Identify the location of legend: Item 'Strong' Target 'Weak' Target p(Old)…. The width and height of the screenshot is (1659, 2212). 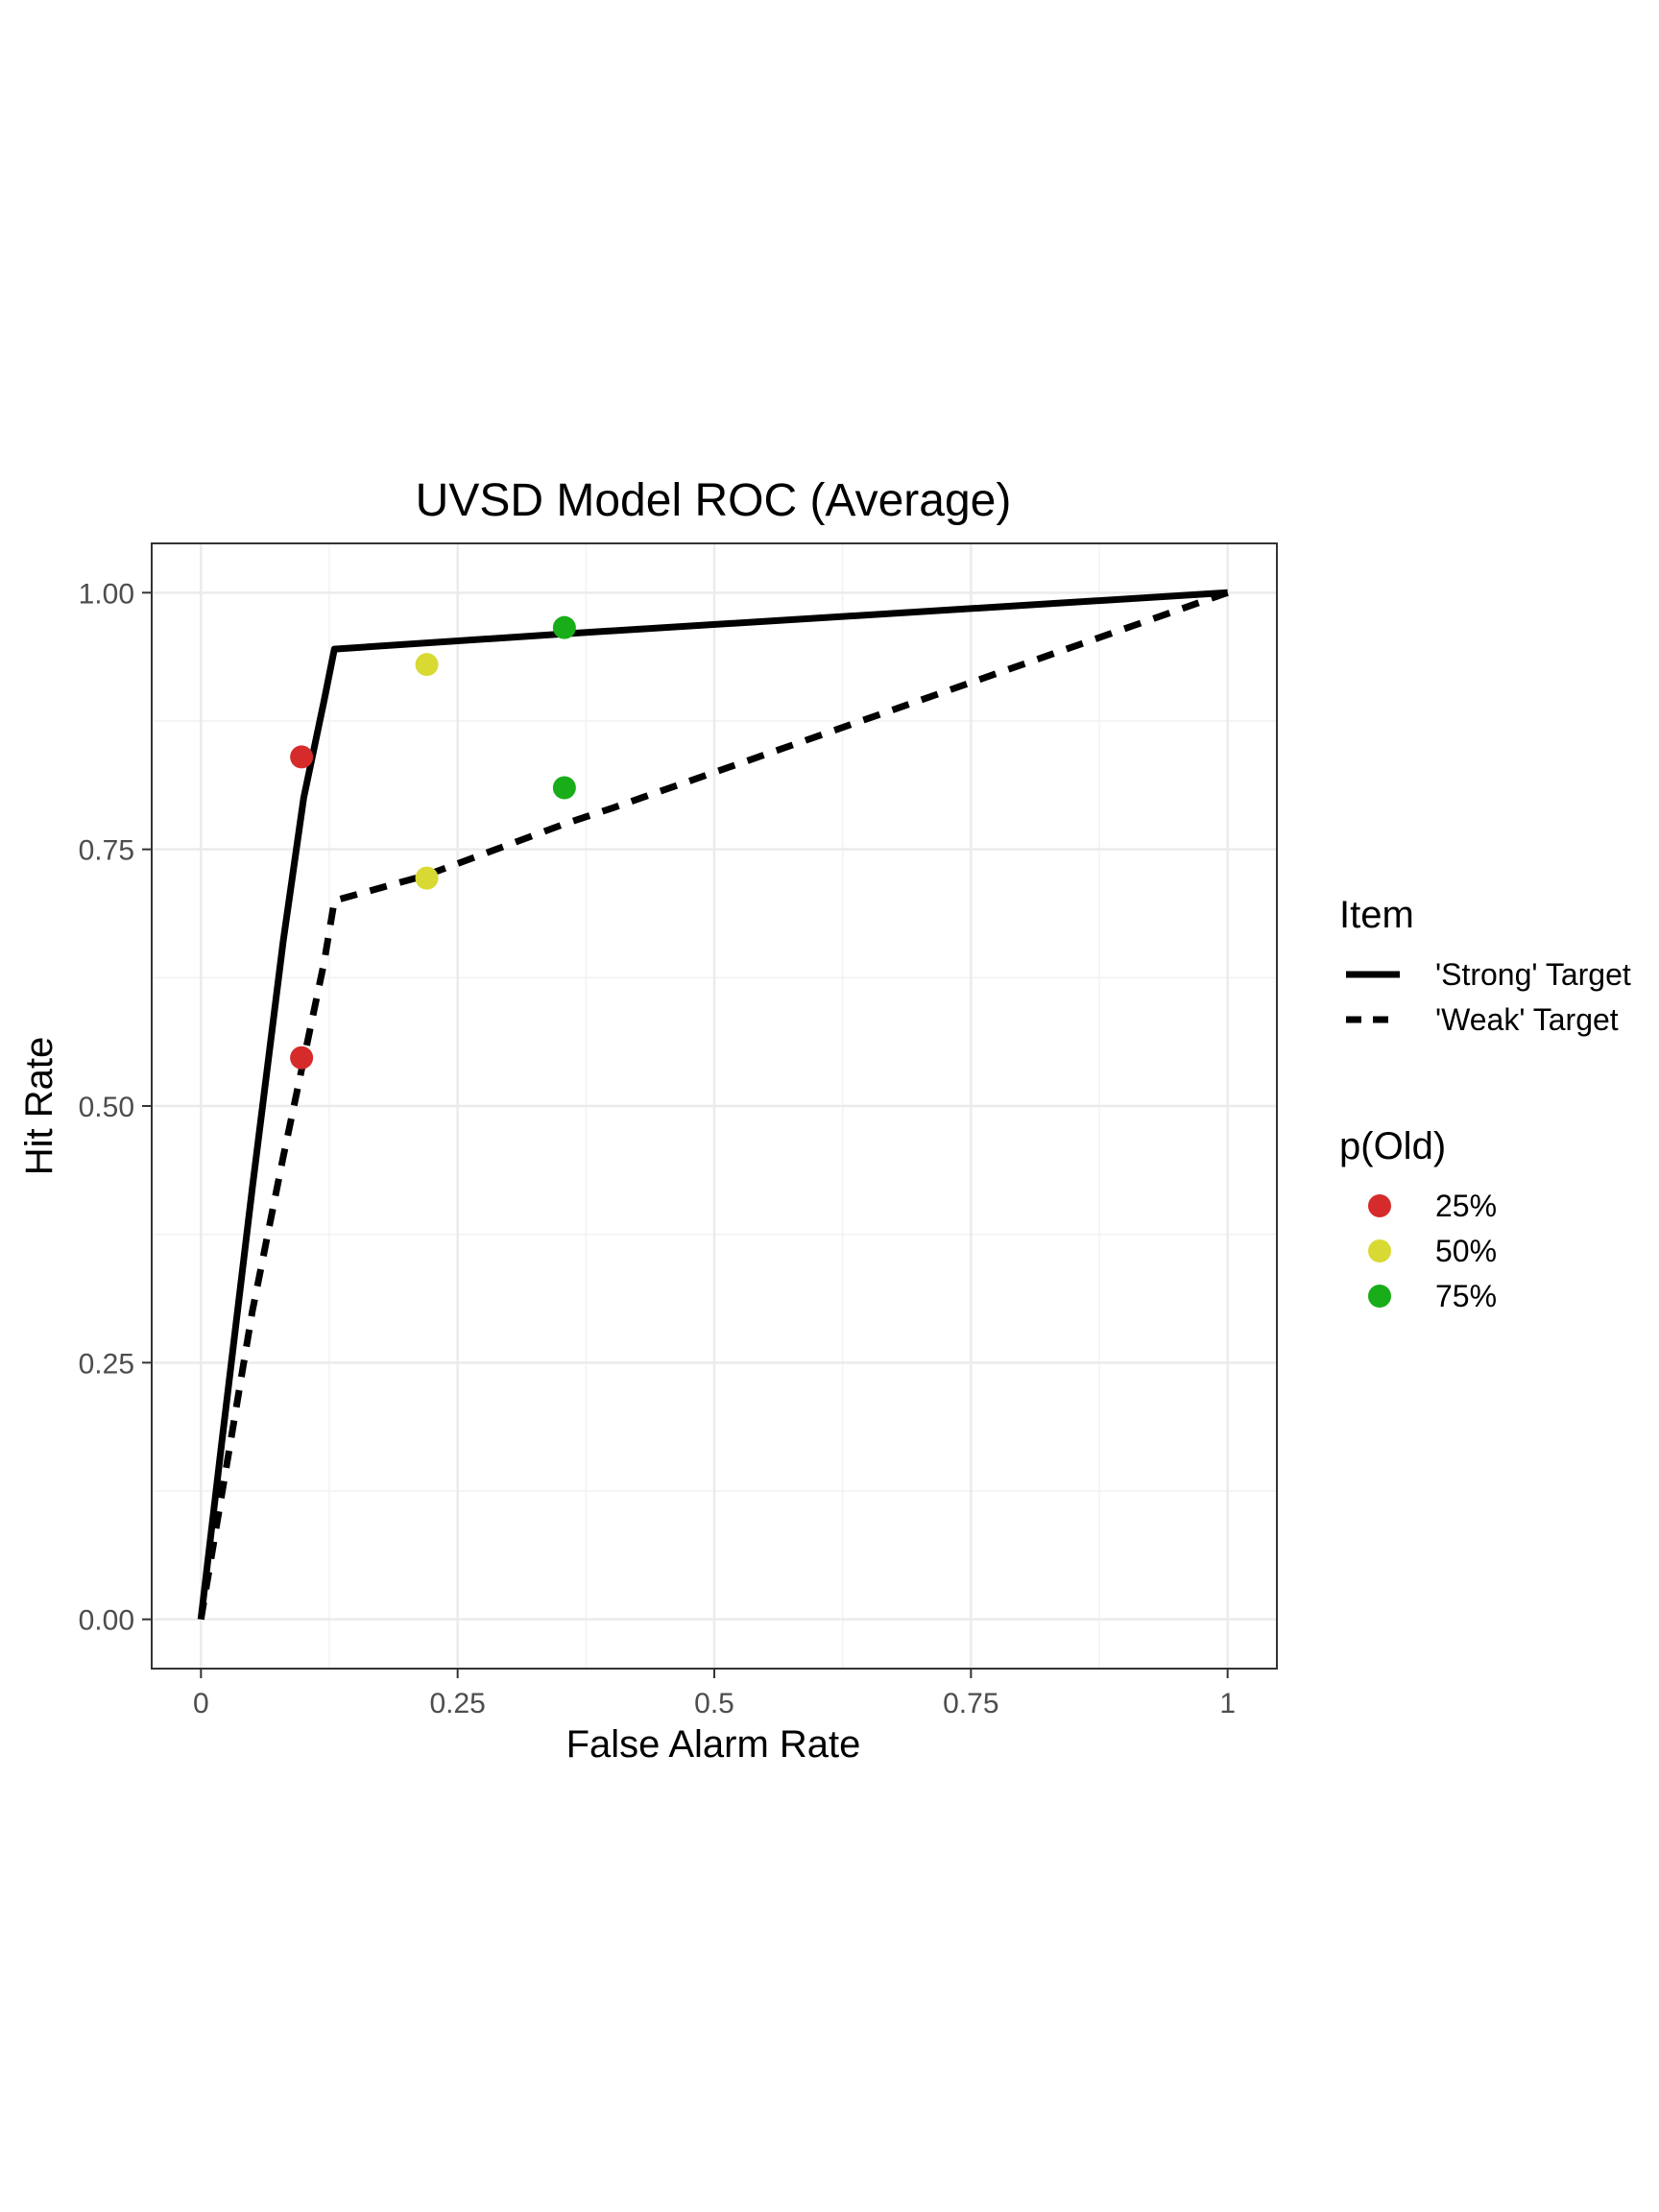
(1485, 1103).